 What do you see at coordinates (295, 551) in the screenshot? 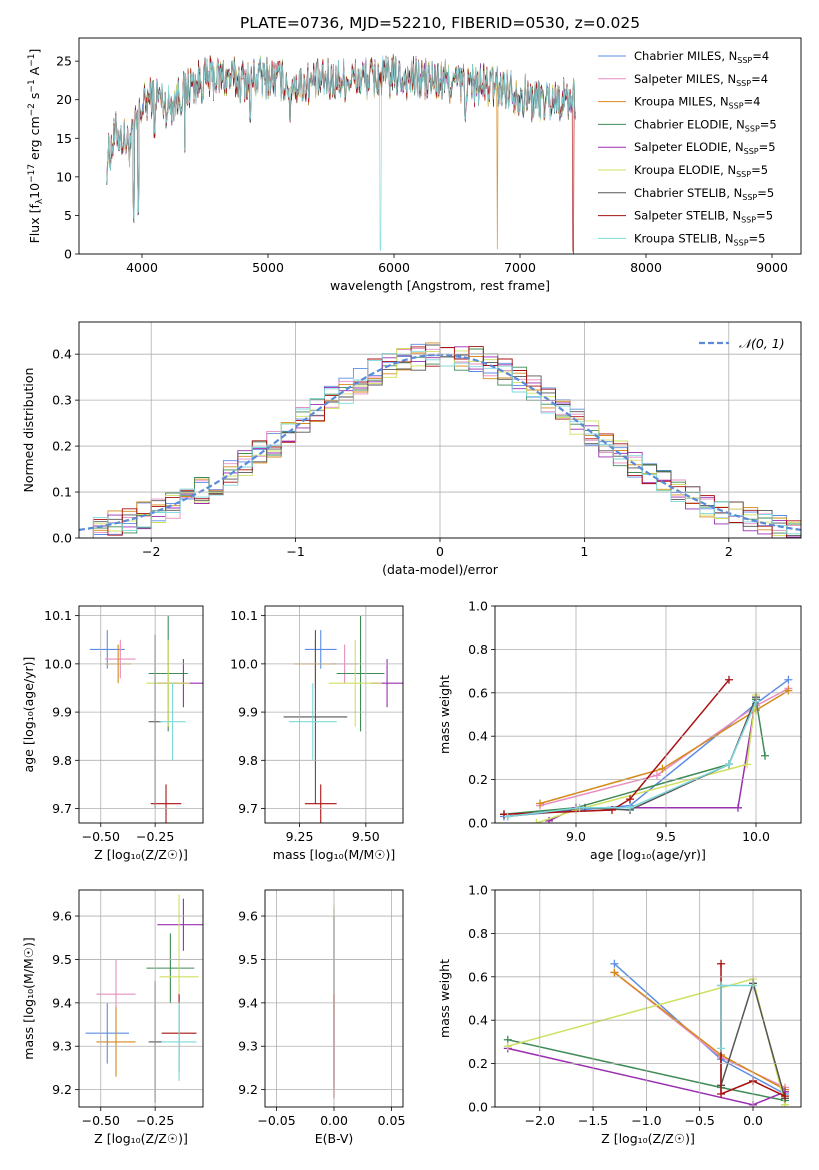
I see `tick-label-x: −1` at bounding box center [295, 551].